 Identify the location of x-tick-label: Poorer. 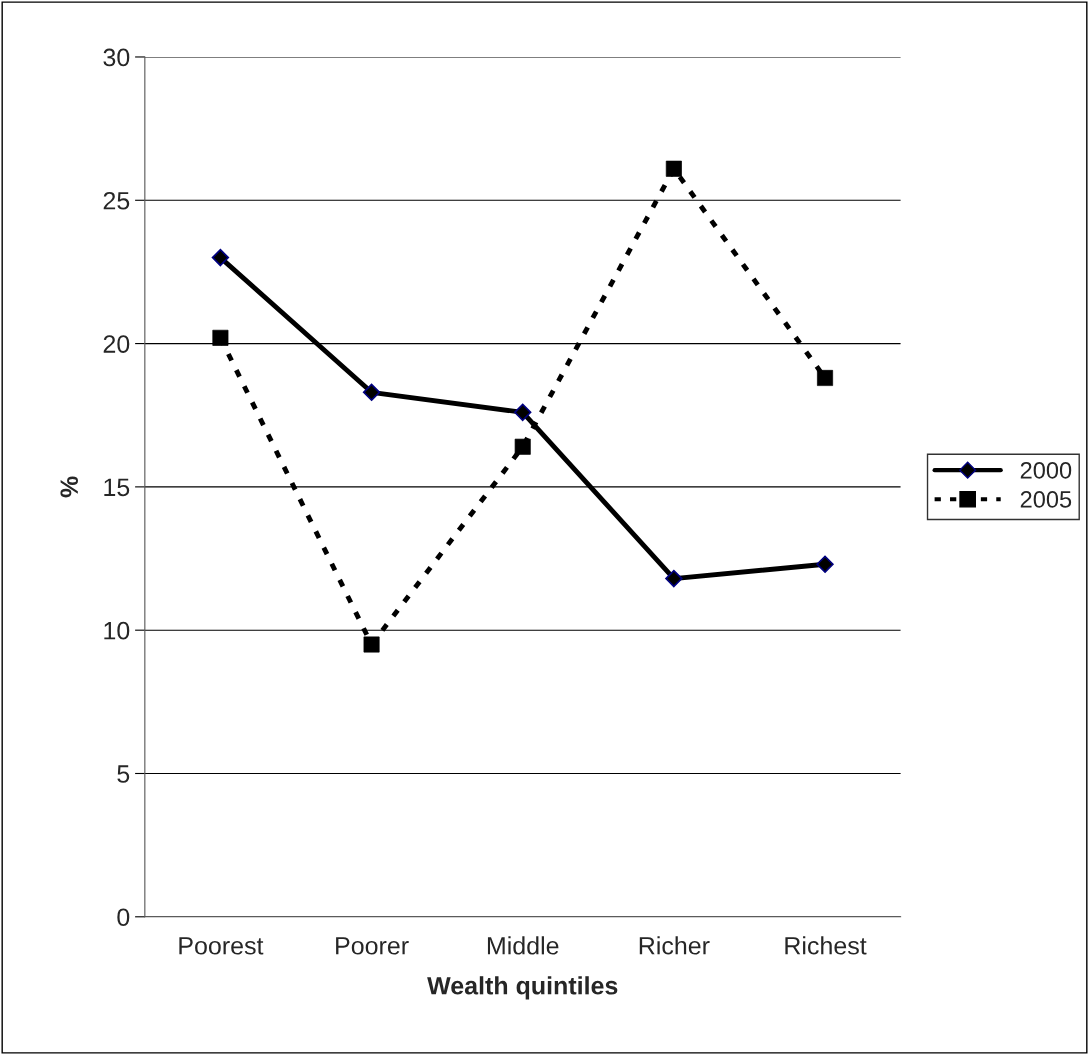
(372, 946).